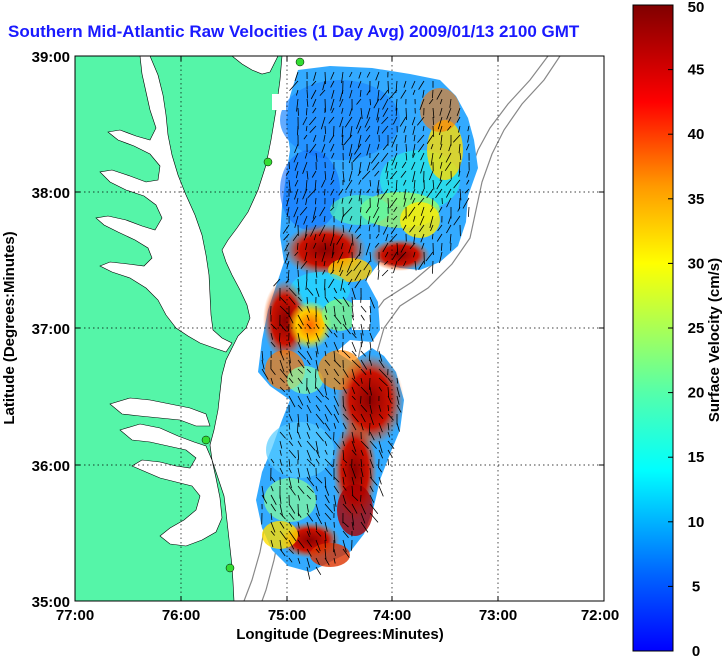 This screenshot has width=724, height=659. Describe the element at coordinates (696, 457) in the screenshot. I see `colorbar-tick-label: 15` at that location.